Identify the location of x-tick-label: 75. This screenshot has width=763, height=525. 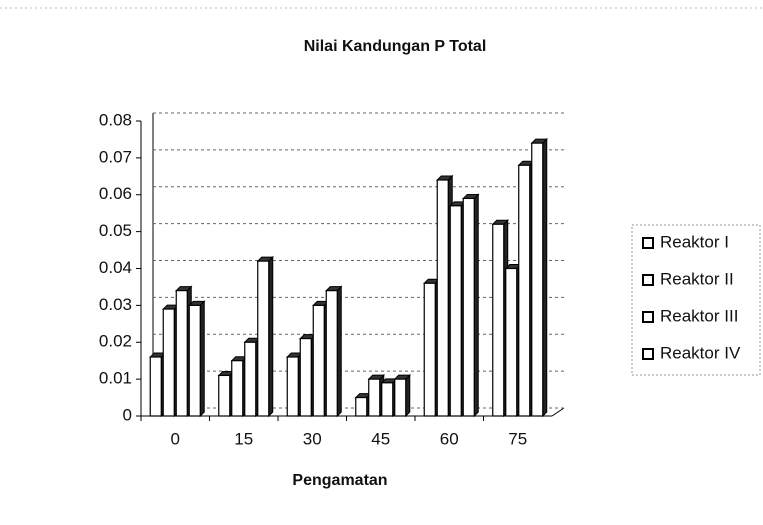
(517, 438).